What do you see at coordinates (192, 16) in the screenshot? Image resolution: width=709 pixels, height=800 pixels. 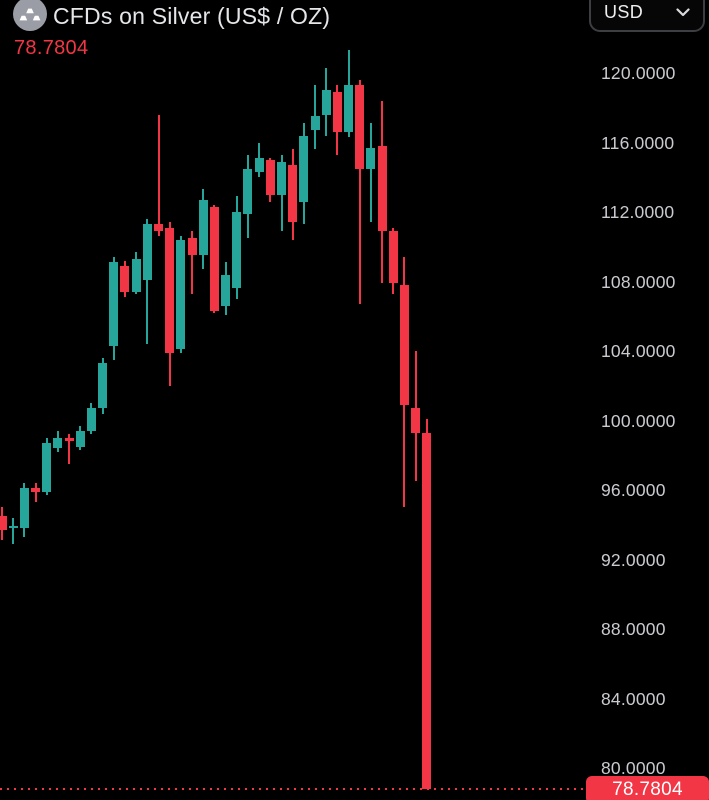 I see `symbol-title: CFDs on Silver (US$ / OZ)` at bounding box center [192, 16].